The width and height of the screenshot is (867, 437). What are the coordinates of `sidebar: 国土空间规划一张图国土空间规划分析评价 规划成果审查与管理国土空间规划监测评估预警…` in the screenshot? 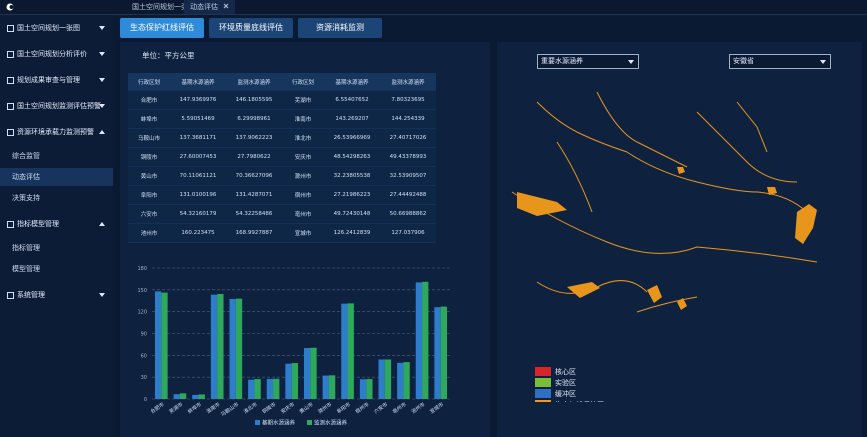 It's located at (56, 226).